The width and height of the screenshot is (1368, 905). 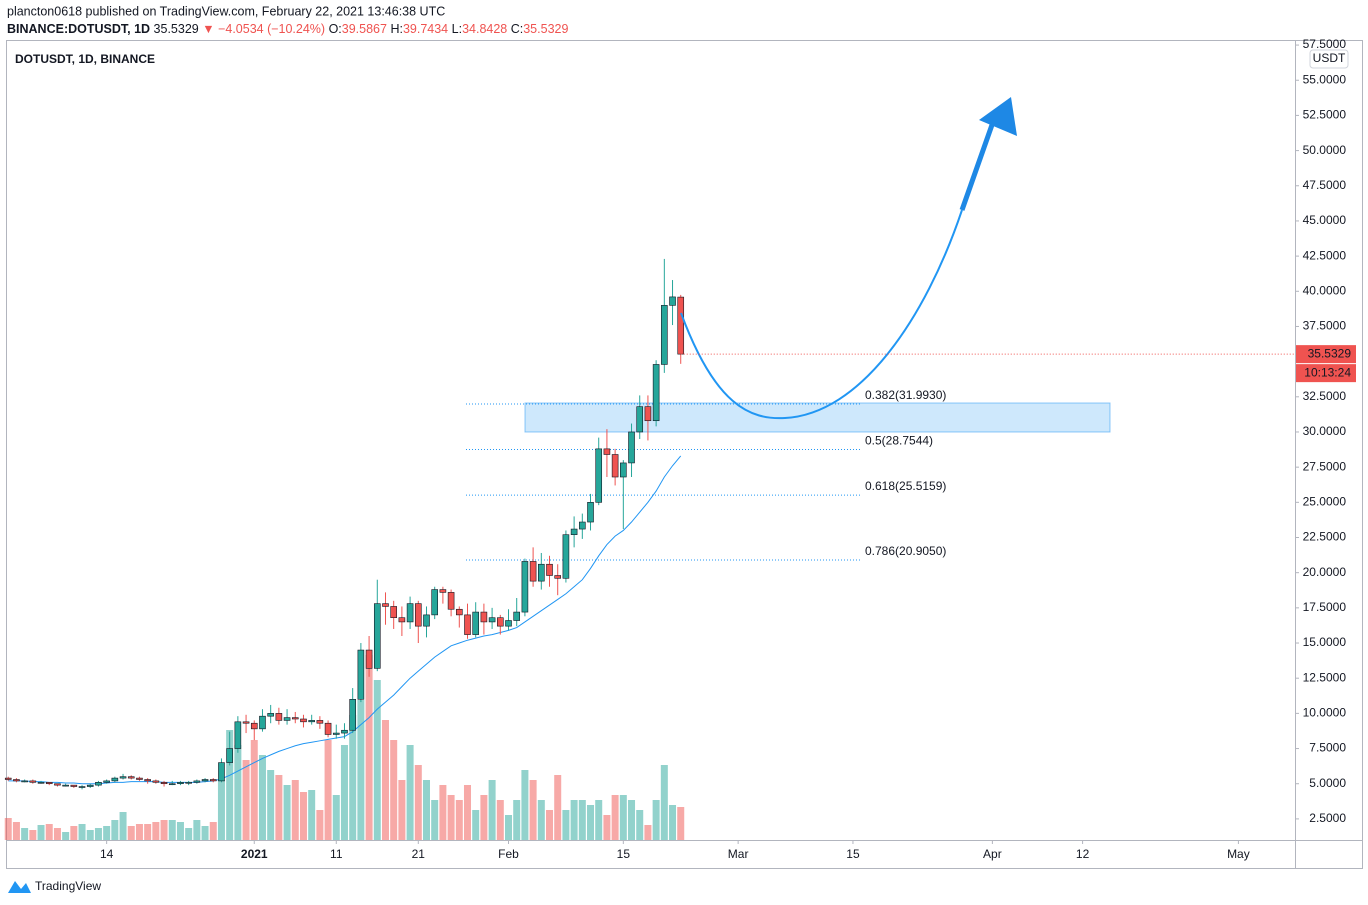 I want to click on countdown-tag, so click(x=1326, y=373).